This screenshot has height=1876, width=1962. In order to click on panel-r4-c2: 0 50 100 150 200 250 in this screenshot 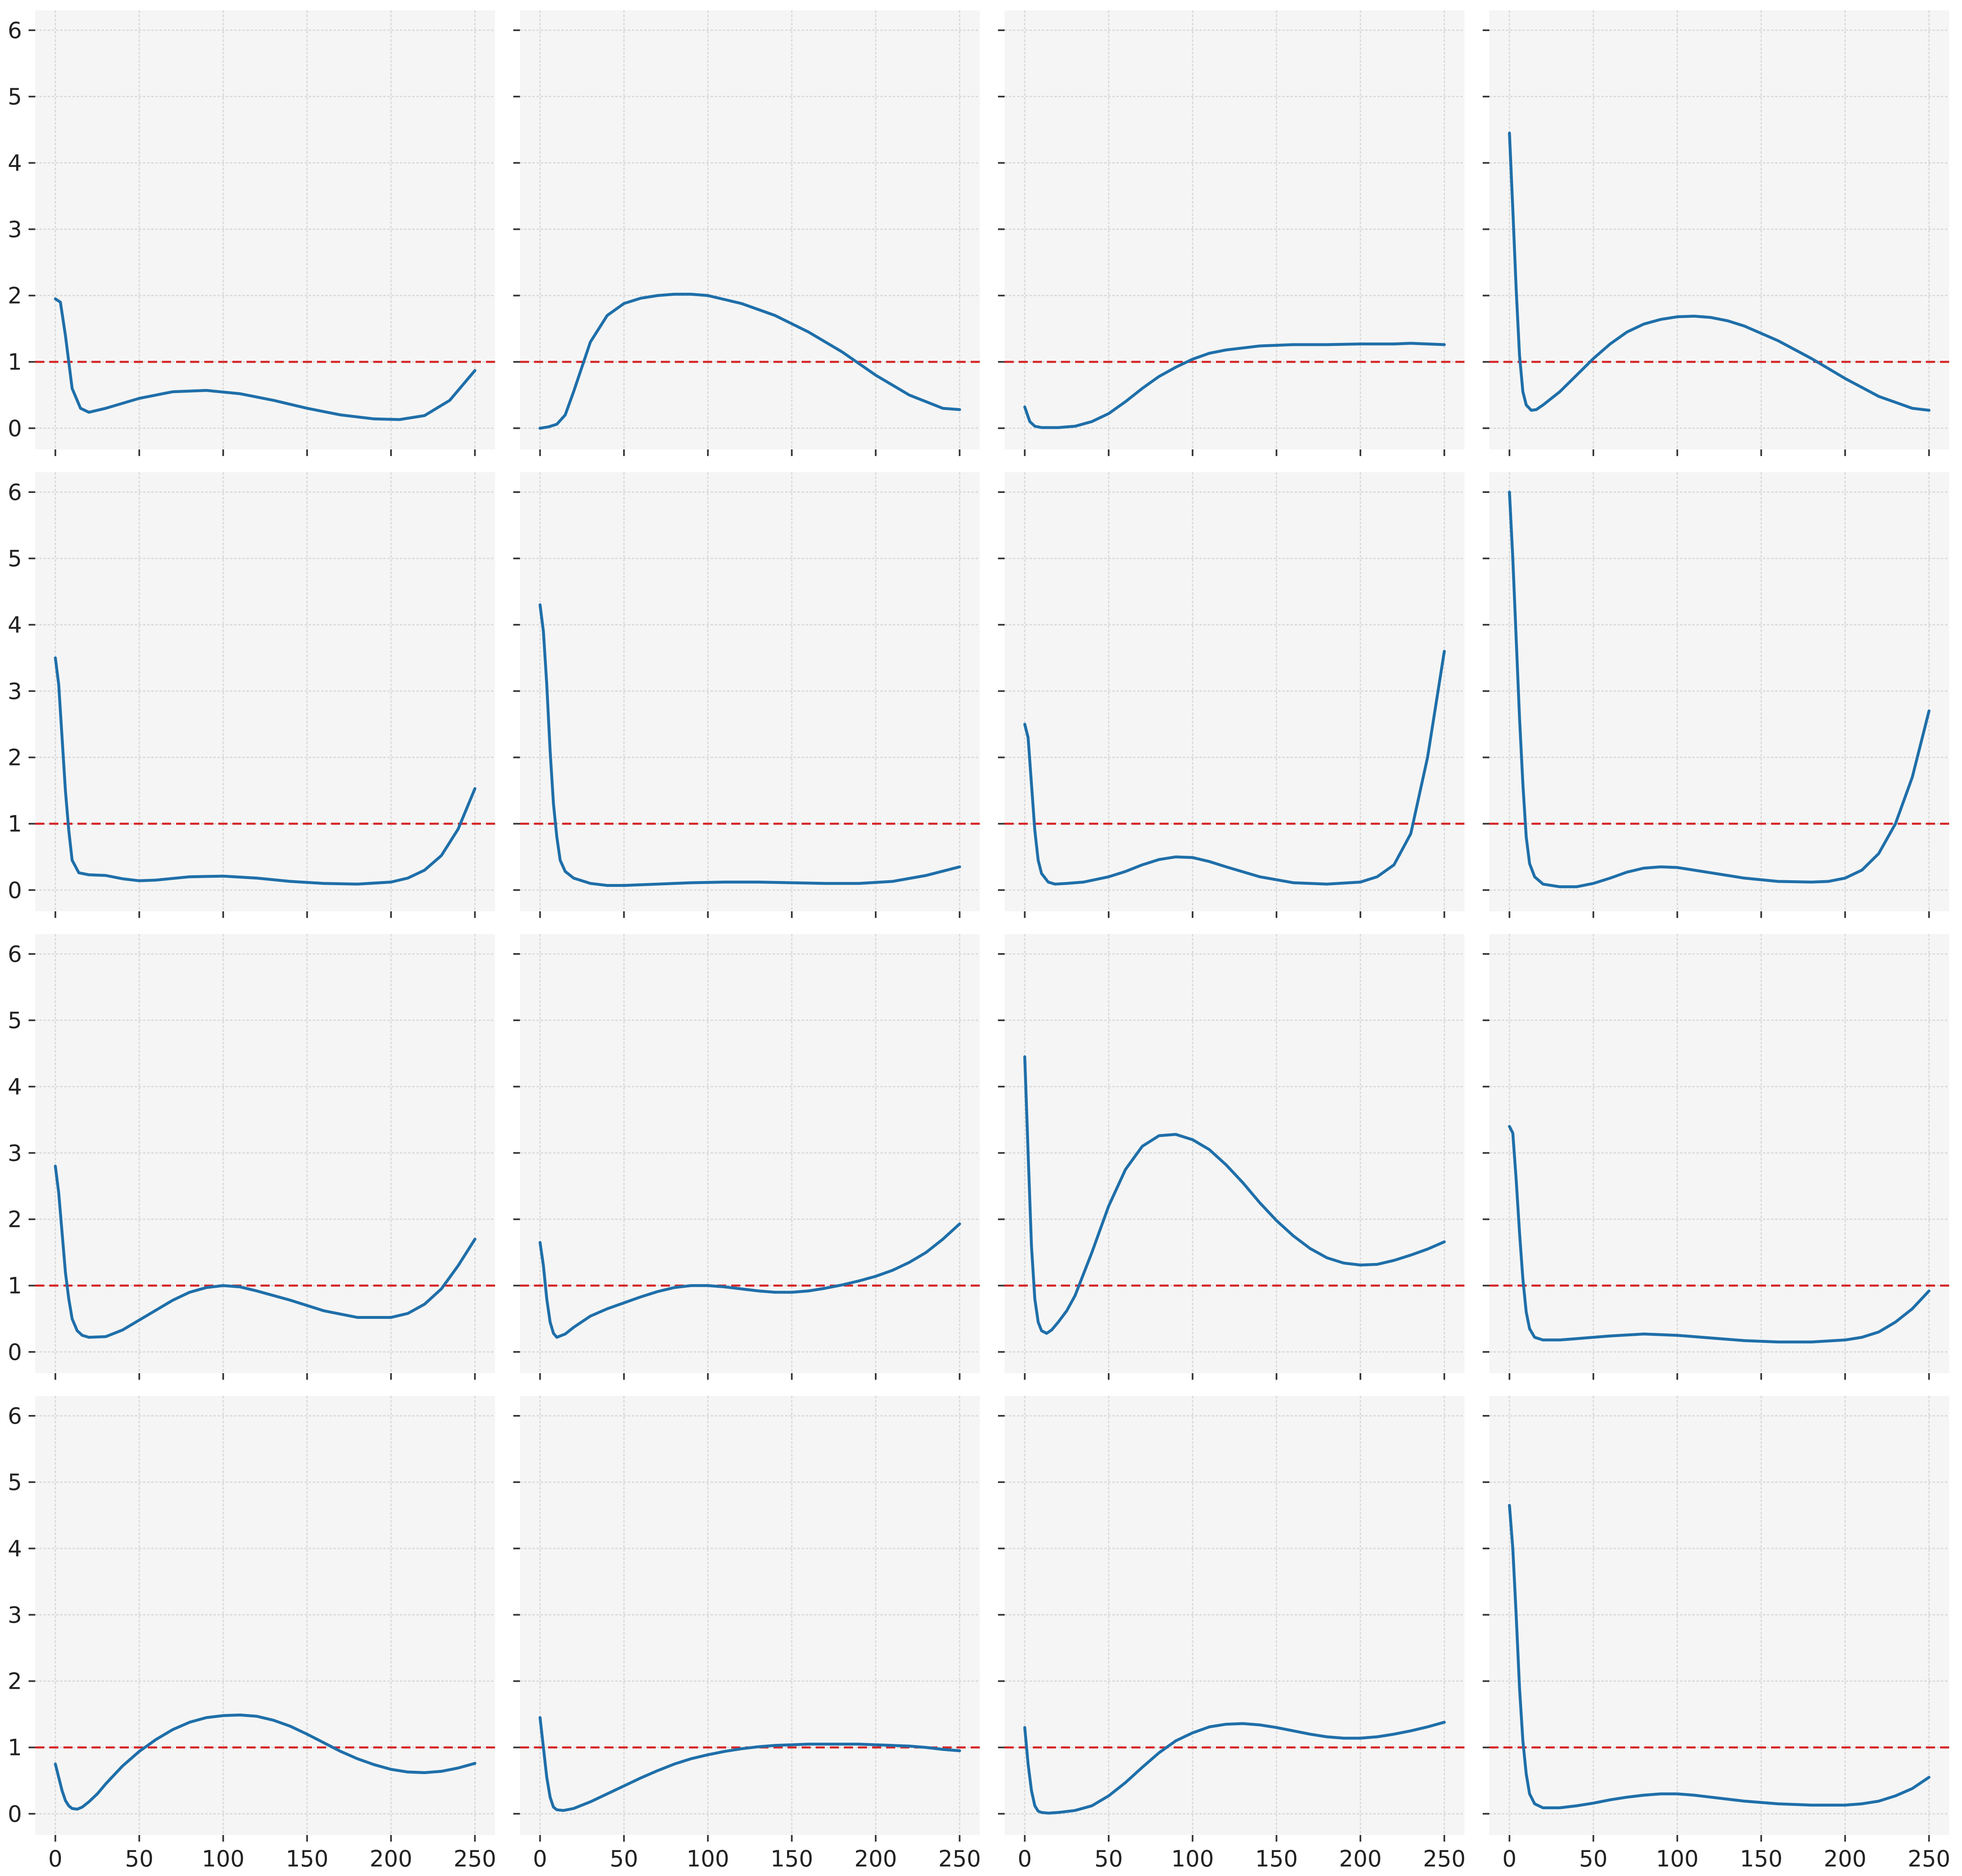, I will do `click(747, 1634)`.